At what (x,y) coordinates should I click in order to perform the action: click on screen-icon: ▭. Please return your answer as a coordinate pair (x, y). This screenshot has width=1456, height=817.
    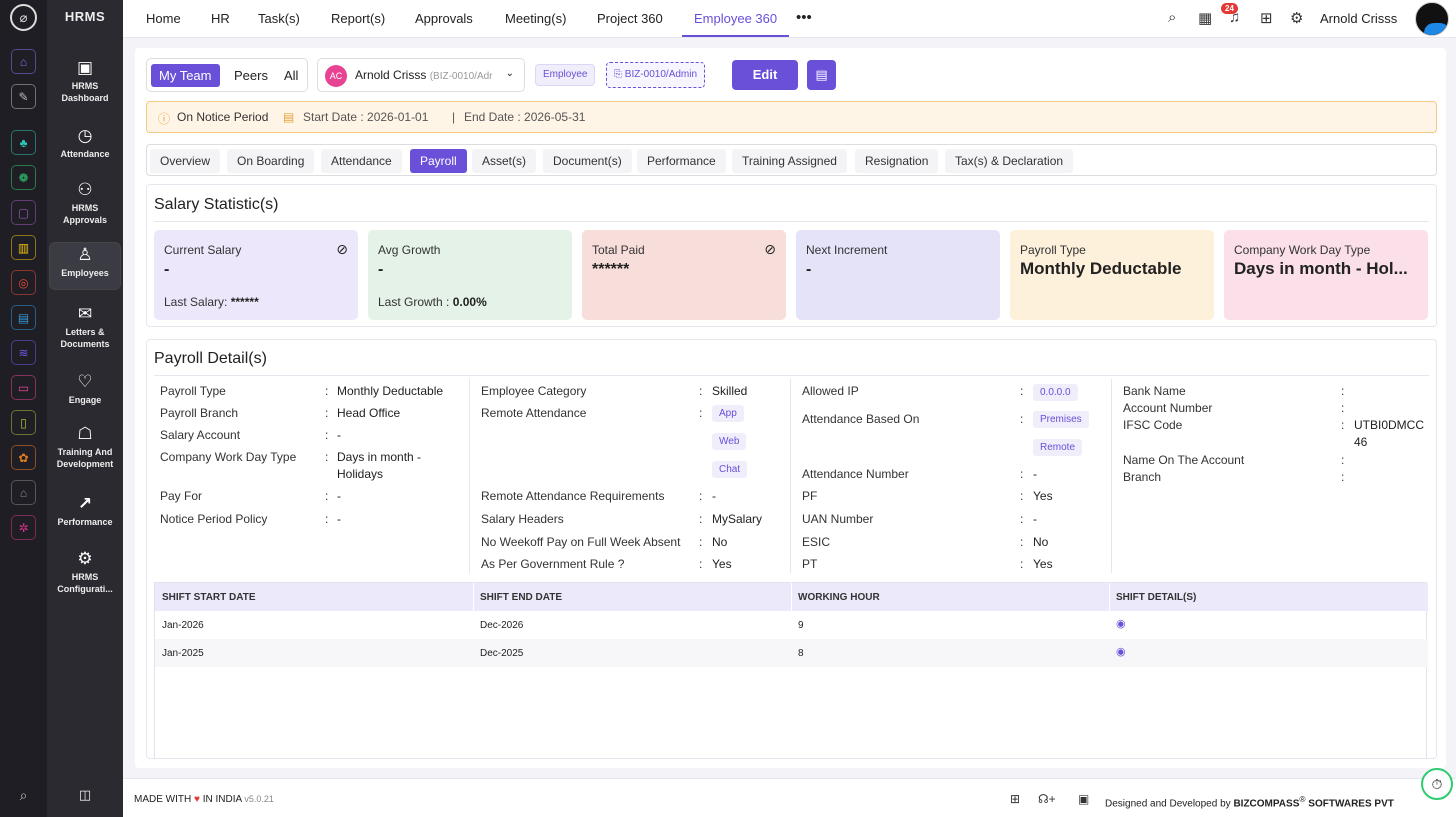
    Looking at the image, I should click on (23, 387).